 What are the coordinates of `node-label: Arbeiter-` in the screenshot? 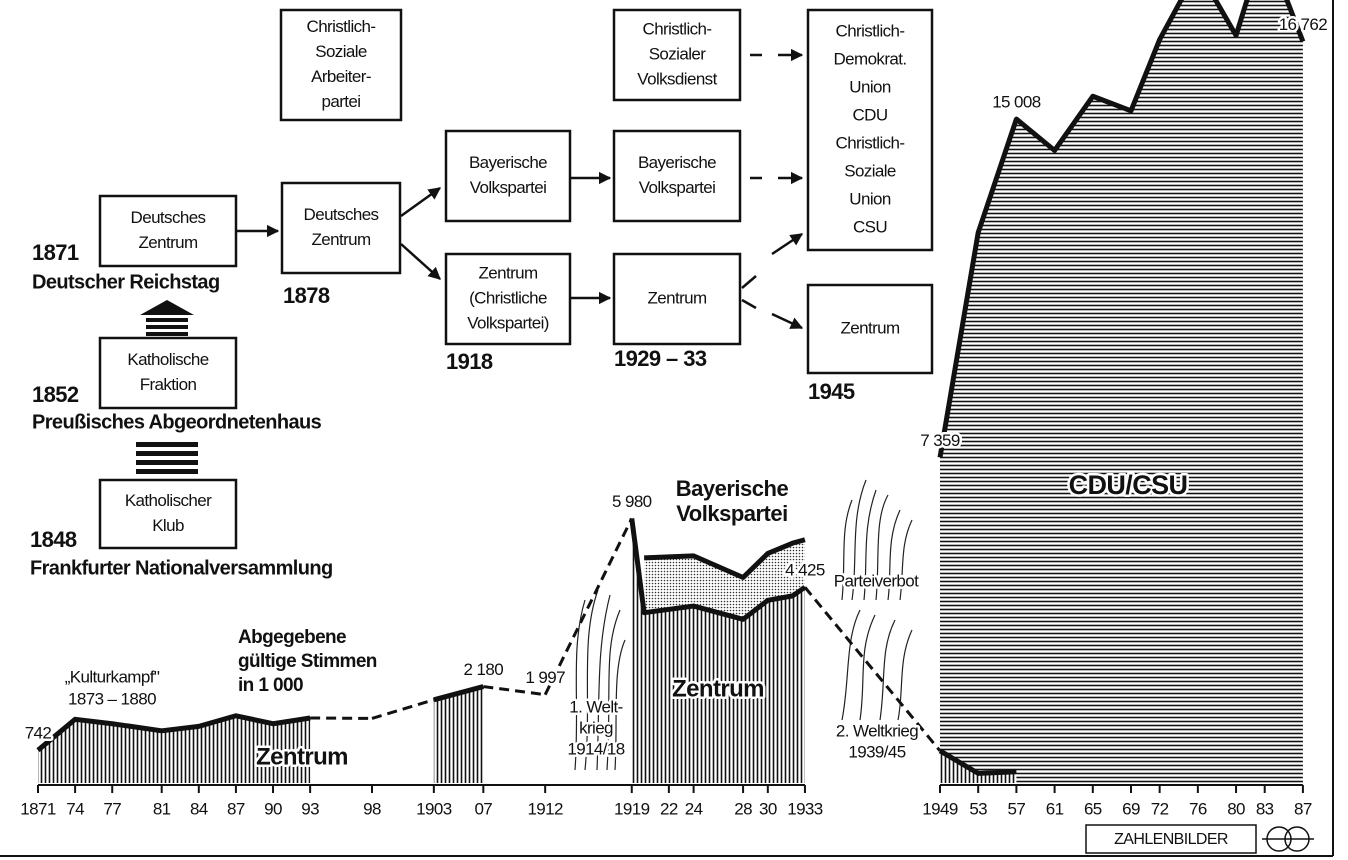 It's located at (341, 76).